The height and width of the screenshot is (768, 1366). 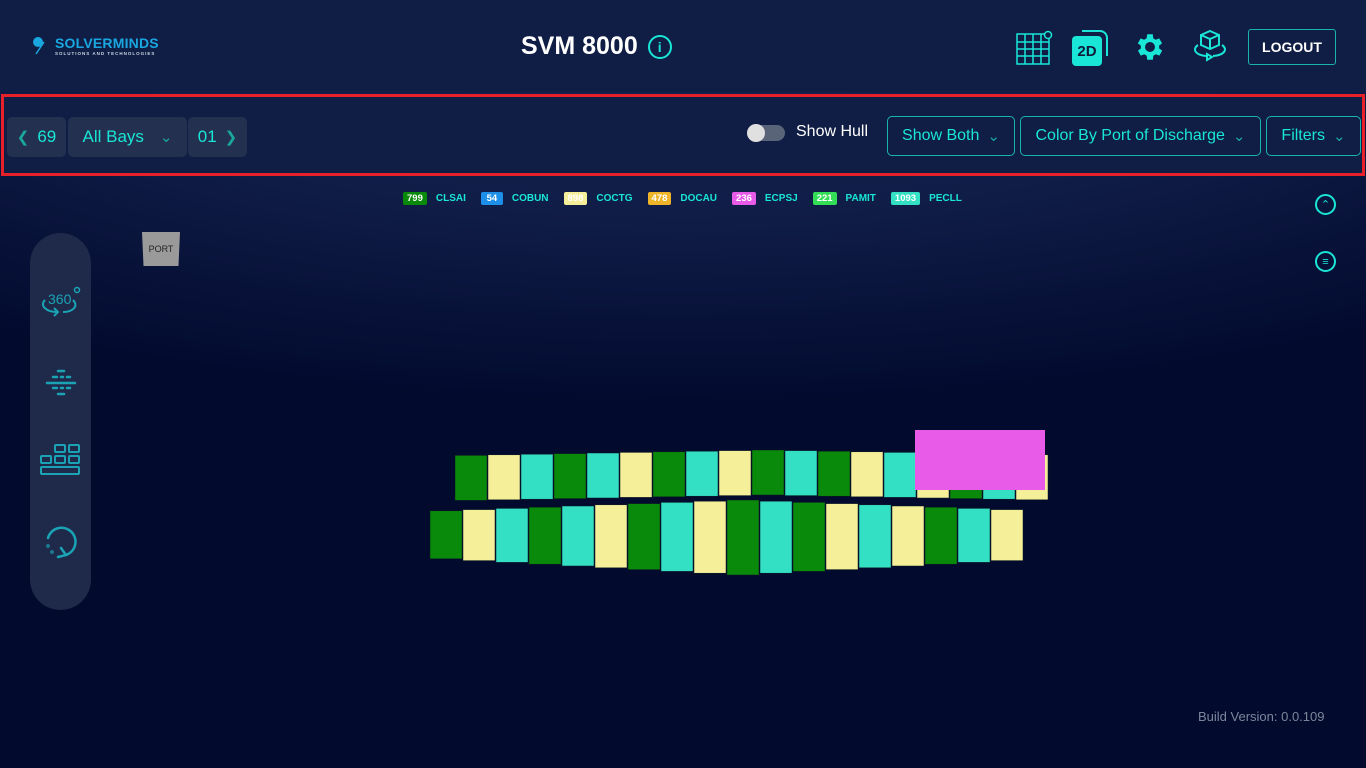 I want to click on menu-button: ≡, so click(x=1325, y=261).